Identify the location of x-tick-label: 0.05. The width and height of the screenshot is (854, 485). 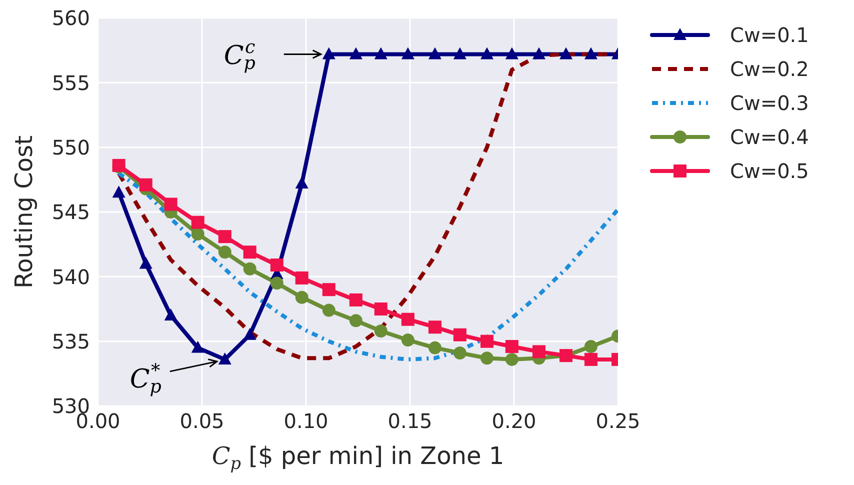
(202, 421).